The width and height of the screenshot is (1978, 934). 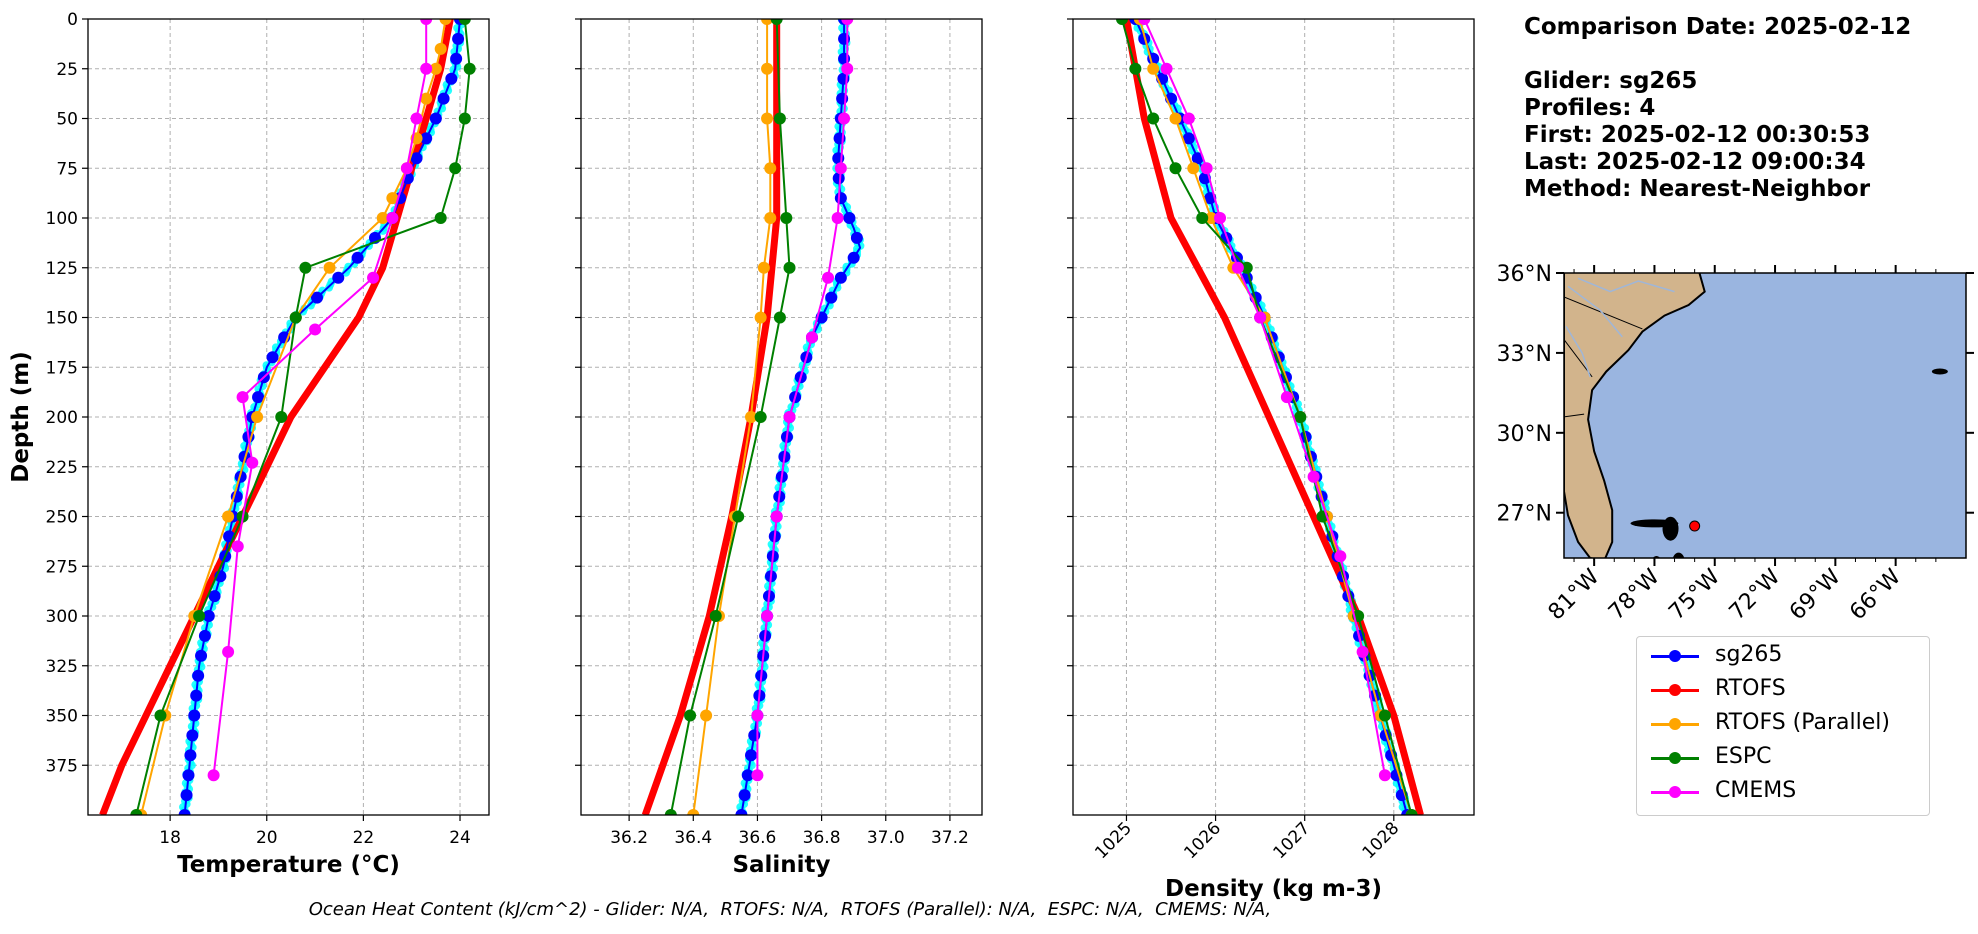 I want to click on series-line-rtofs, so click(x=1273, y=417).